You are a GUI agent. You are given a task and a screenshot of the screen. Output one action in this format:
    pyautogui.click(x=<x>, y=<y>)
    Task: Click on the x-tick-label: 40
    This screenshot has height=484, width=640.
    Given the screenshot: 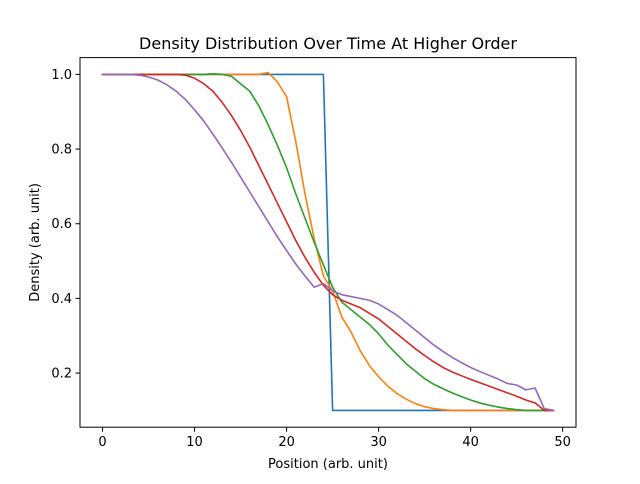 What is the action you would take?
    pyautogui.click(x=470, y=442)
    